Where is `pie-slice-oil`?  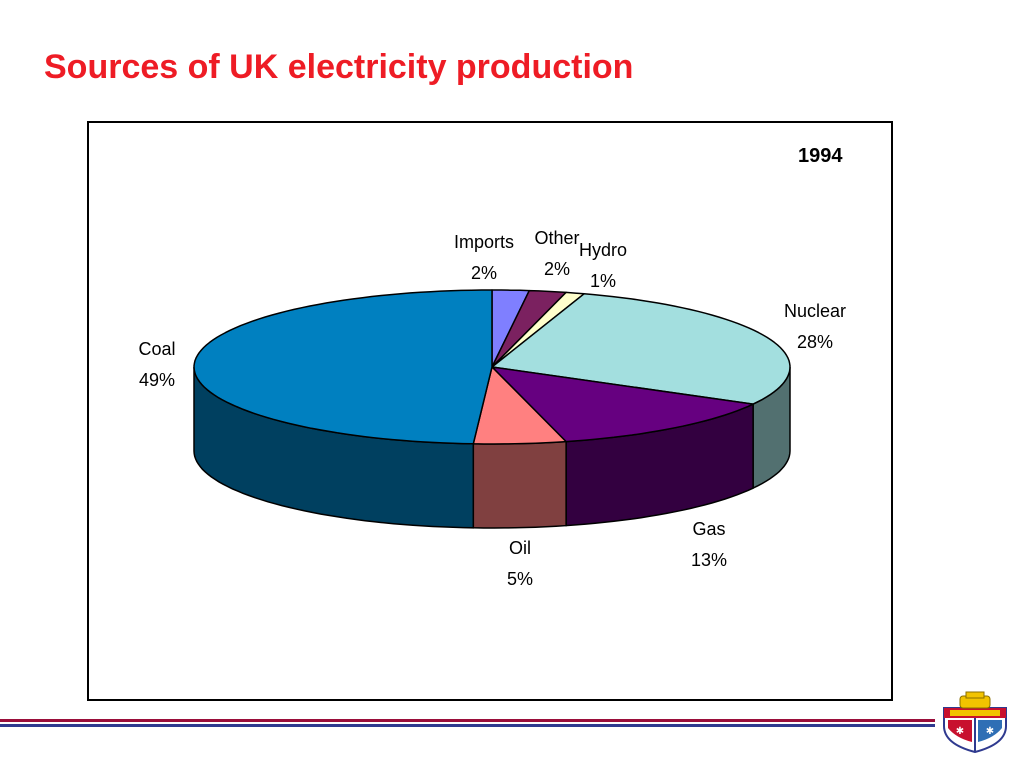
pie-slice-oil is located at coordinates (519, 405).